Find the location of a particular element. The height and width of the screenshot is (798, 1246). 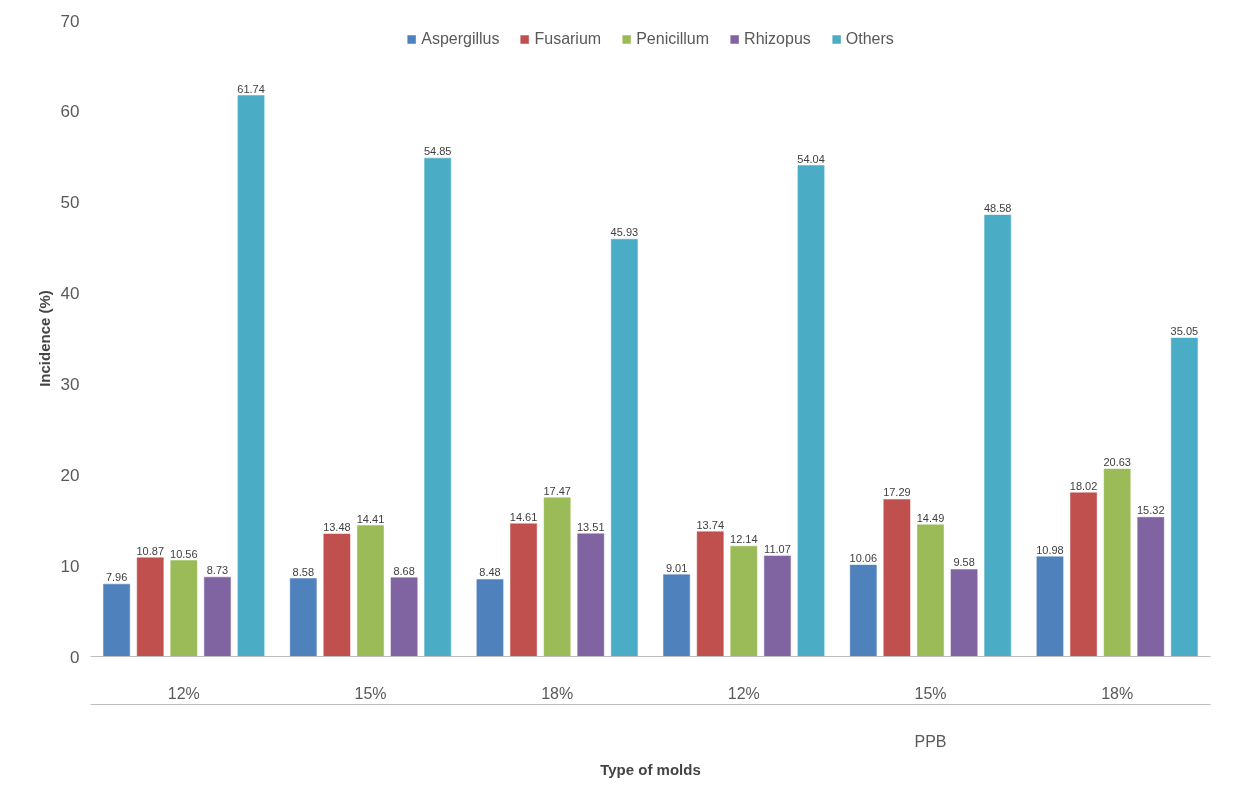

x-axis-title: Type of molds is located at coordinates (650, 769).